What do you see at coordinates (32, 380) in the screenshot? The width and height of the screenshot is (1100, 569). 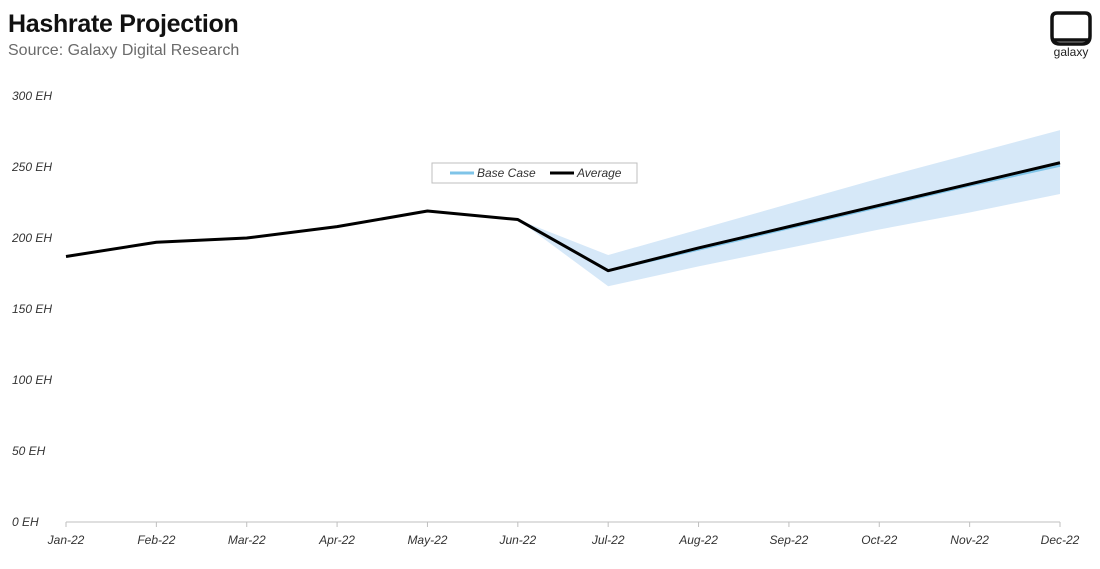 I see `y-tick-label: 100 EH` at bounding box center [32, 380].